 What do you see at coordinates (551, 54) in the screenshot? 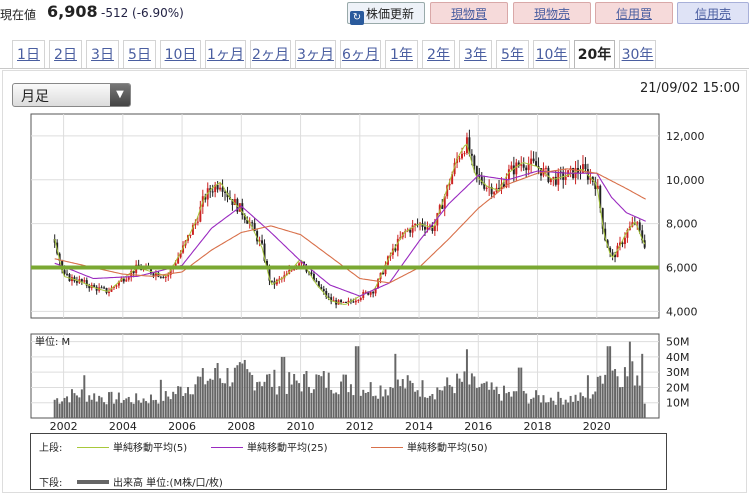
I see `tab-10年: 10年` at bounding box center [551, 54].